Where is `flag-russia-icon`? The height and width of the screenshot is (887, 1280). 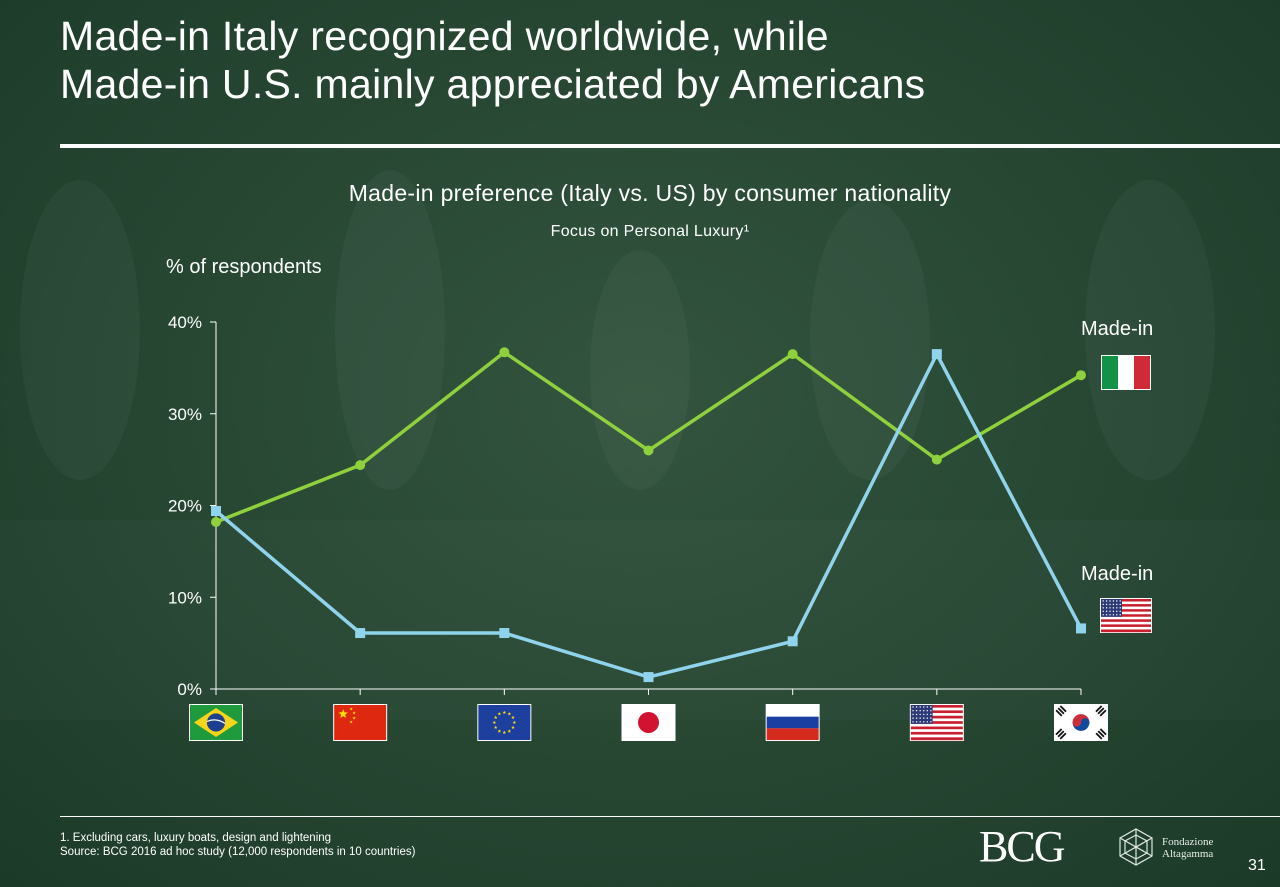
flag-russia-icon is located at coordinates (792, 722).